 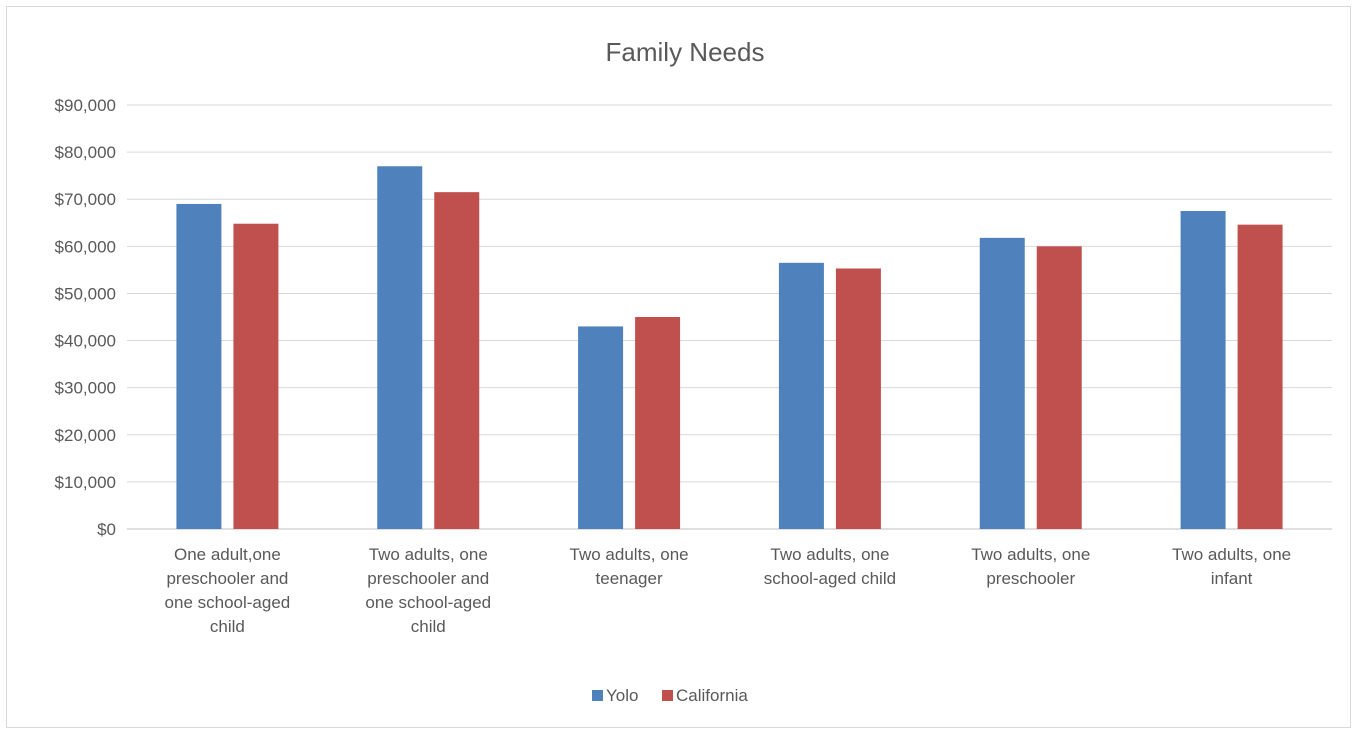 I want to click on legend-swatch-yolo, so click(x=597, y=695).